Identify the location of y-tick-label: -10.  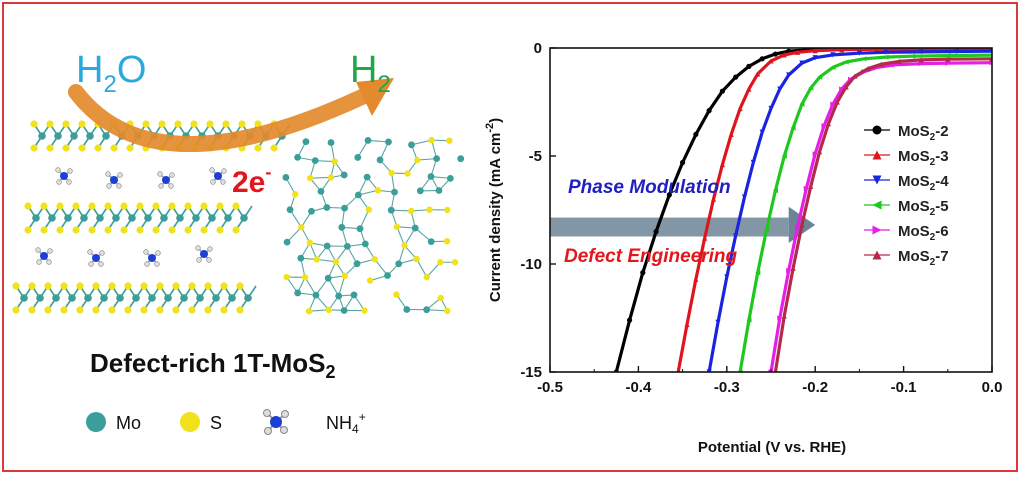
(531, 264).